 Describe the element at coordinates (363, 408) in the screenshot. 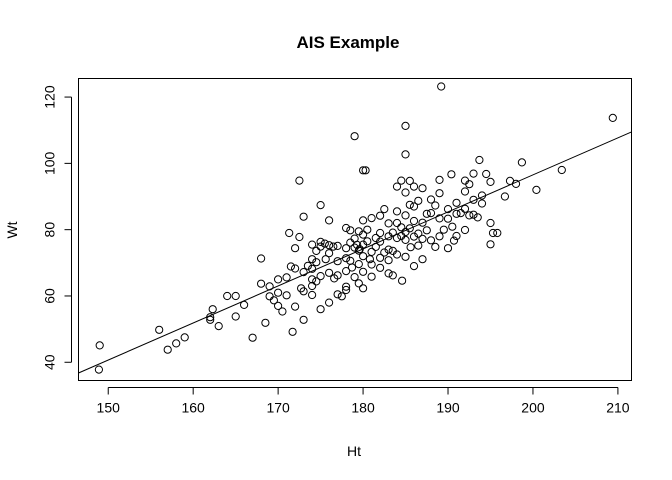

I see `x-tick-label: 180` at that location.